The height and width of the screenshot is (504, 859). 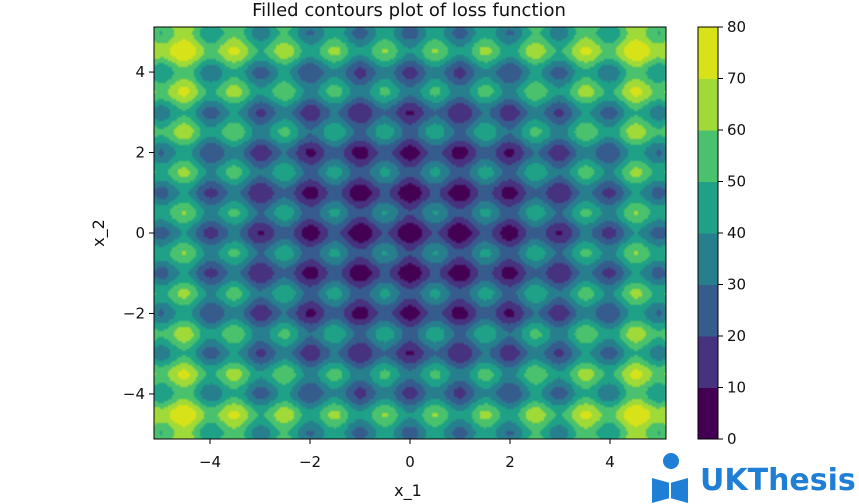 What do you see at coordinates (99, 233) in the screenshot?
I see `y-axis-label: x_2` at bounding box center [99, 233].